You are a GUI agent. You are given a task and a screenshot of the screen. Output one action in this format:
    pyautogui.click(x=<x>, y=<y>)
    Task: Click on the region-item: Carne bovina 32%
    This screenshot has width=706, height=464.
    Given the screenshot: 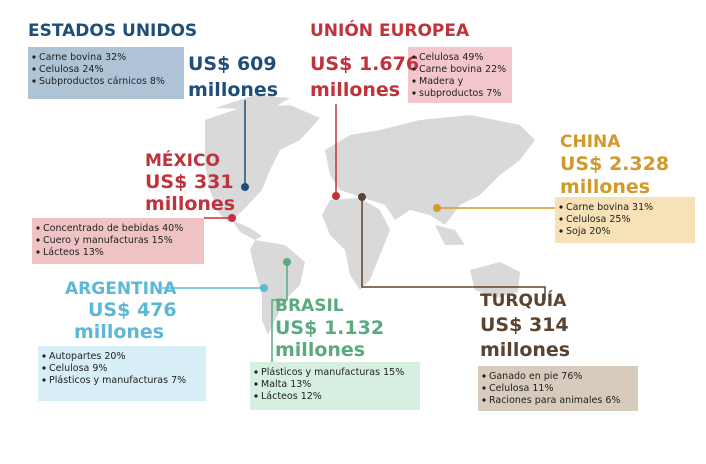 What is the action you would take?
    pyautogui.click(x=82, y=57)
    